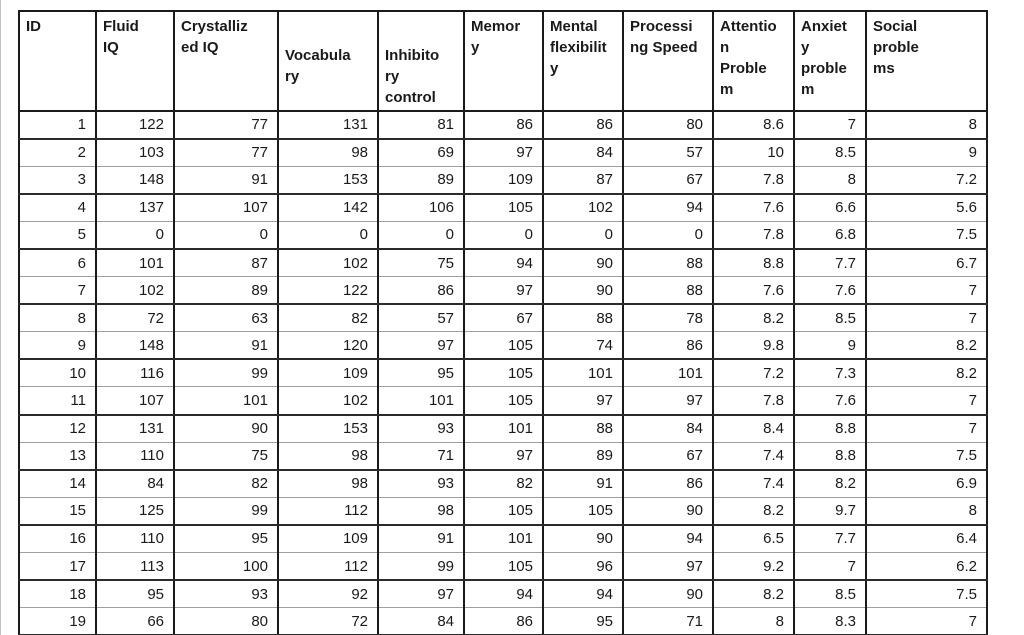 The height and width of the screenshot is (635, 1024). I want to click on cell-mental-flexibility: 101, so click(583, 373).